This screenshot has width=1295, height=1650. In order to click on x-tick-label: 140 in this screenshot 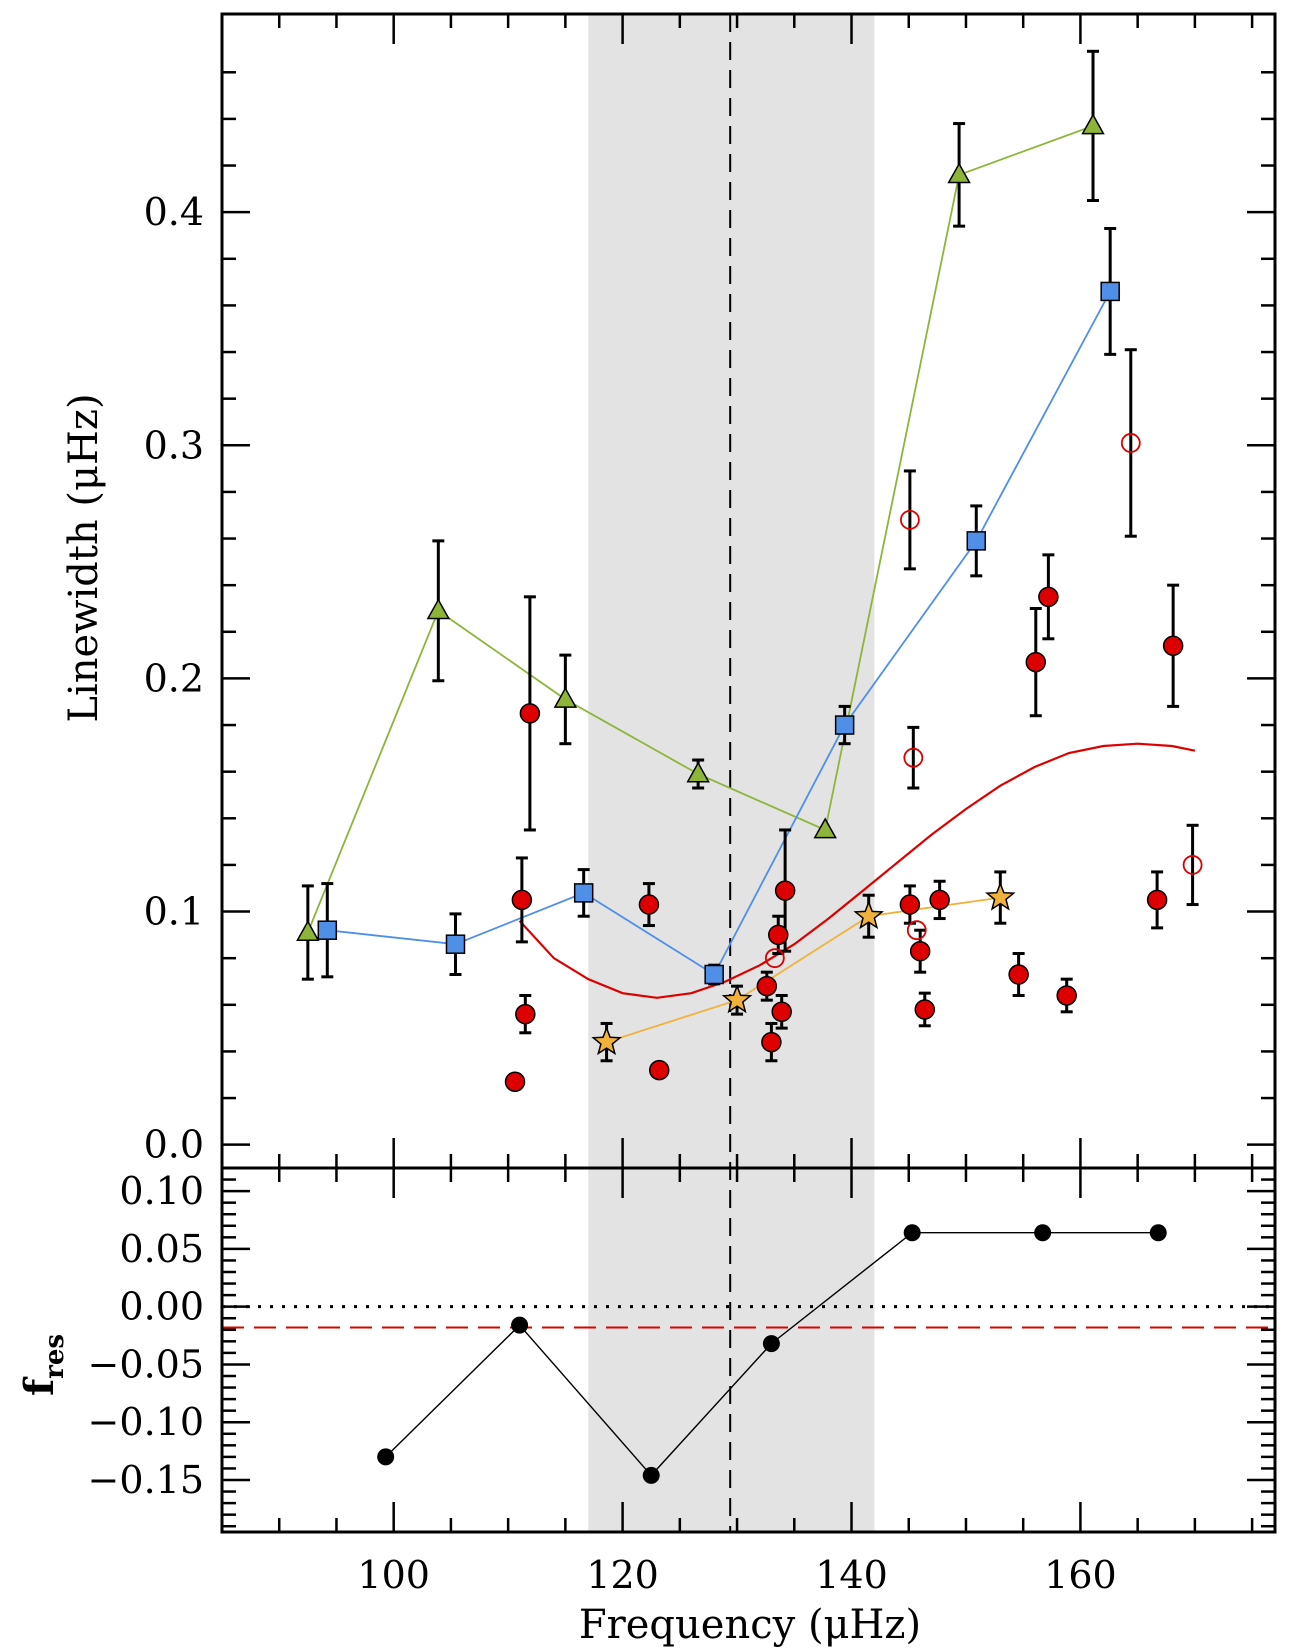, I will do `click(851, 1575)`.